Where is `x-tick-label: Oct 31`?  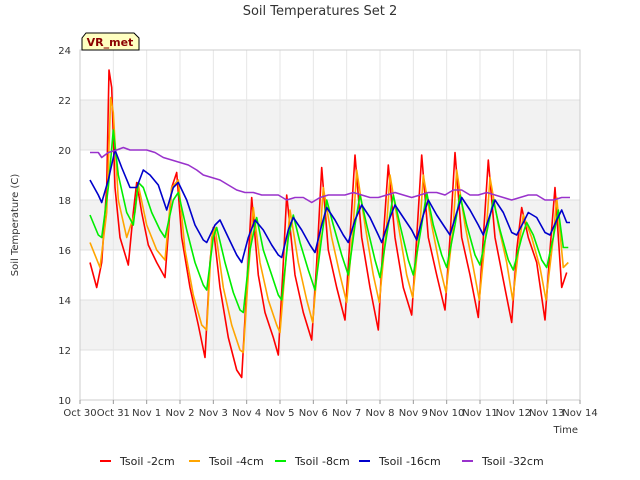 x-tick-label: Oct 31 is located at coordinates (113, 413).